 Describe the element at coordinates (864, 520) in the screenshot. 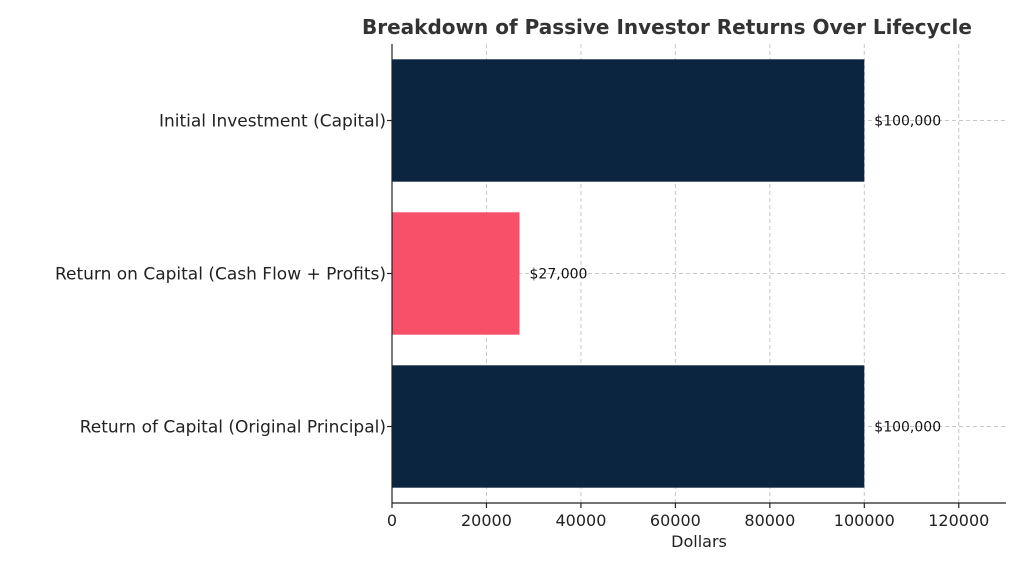

I see `x-tick-label: 100000` at that location.